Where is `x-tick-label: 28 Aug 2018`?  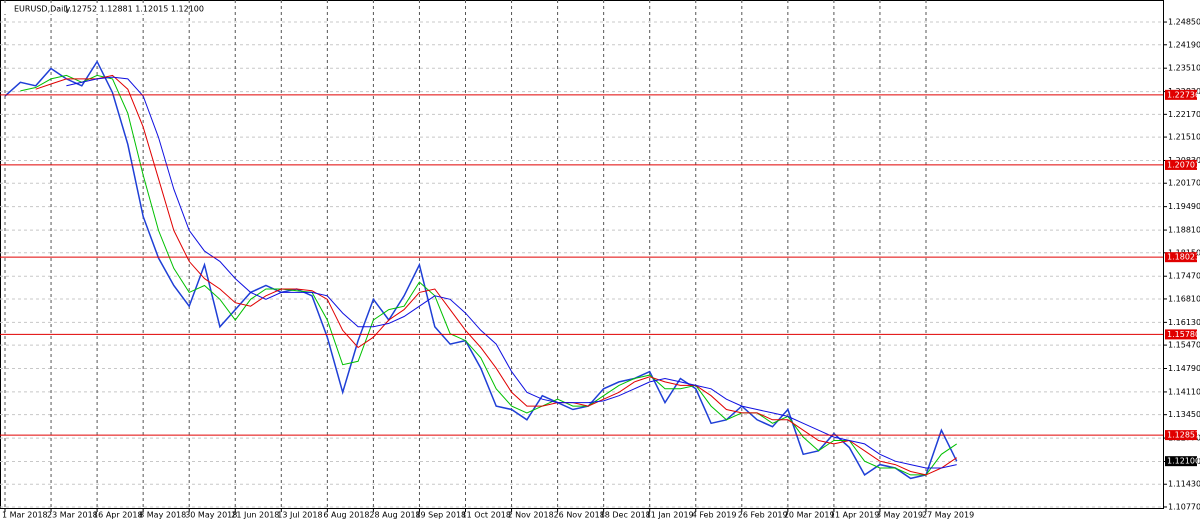
x-tick-label: 28 Aug 2018 is located at coordinates (394, 515).